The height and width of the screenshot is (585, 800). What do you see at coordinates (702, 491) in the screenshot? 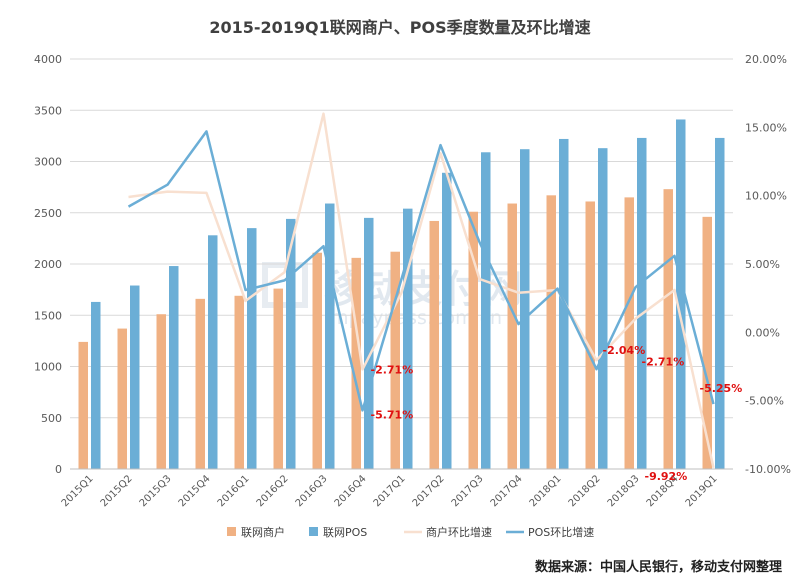
I see `x-tick-label: 2019Q1` at bounding box center [702, 491].